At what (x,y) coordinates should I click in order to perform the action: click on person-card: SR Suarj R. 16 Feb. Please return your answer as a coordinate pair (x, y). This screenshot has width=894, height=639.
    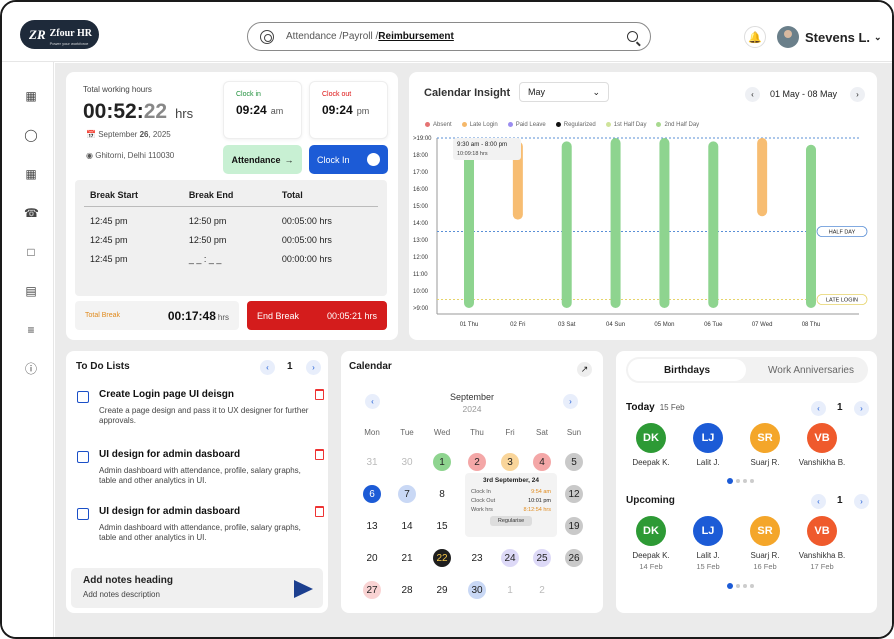
    Looking at the image, I should click on (765, 543).